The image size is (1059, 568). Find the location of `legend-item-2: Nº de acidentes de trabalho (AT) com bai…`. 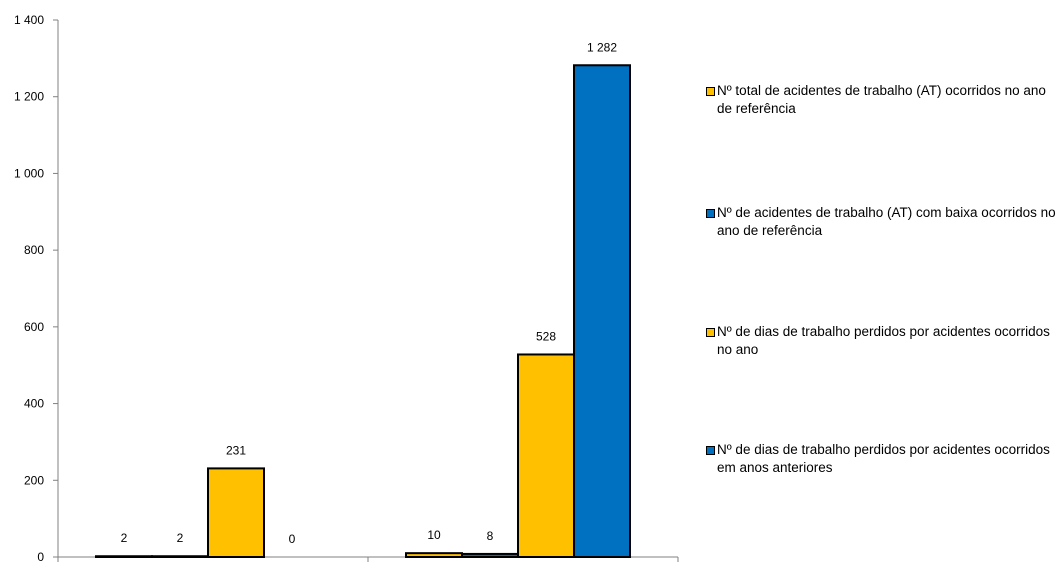

legend-item-2: Nº de acidentes de trabalho (AT) com bai… is located at coordinates (881, 222).